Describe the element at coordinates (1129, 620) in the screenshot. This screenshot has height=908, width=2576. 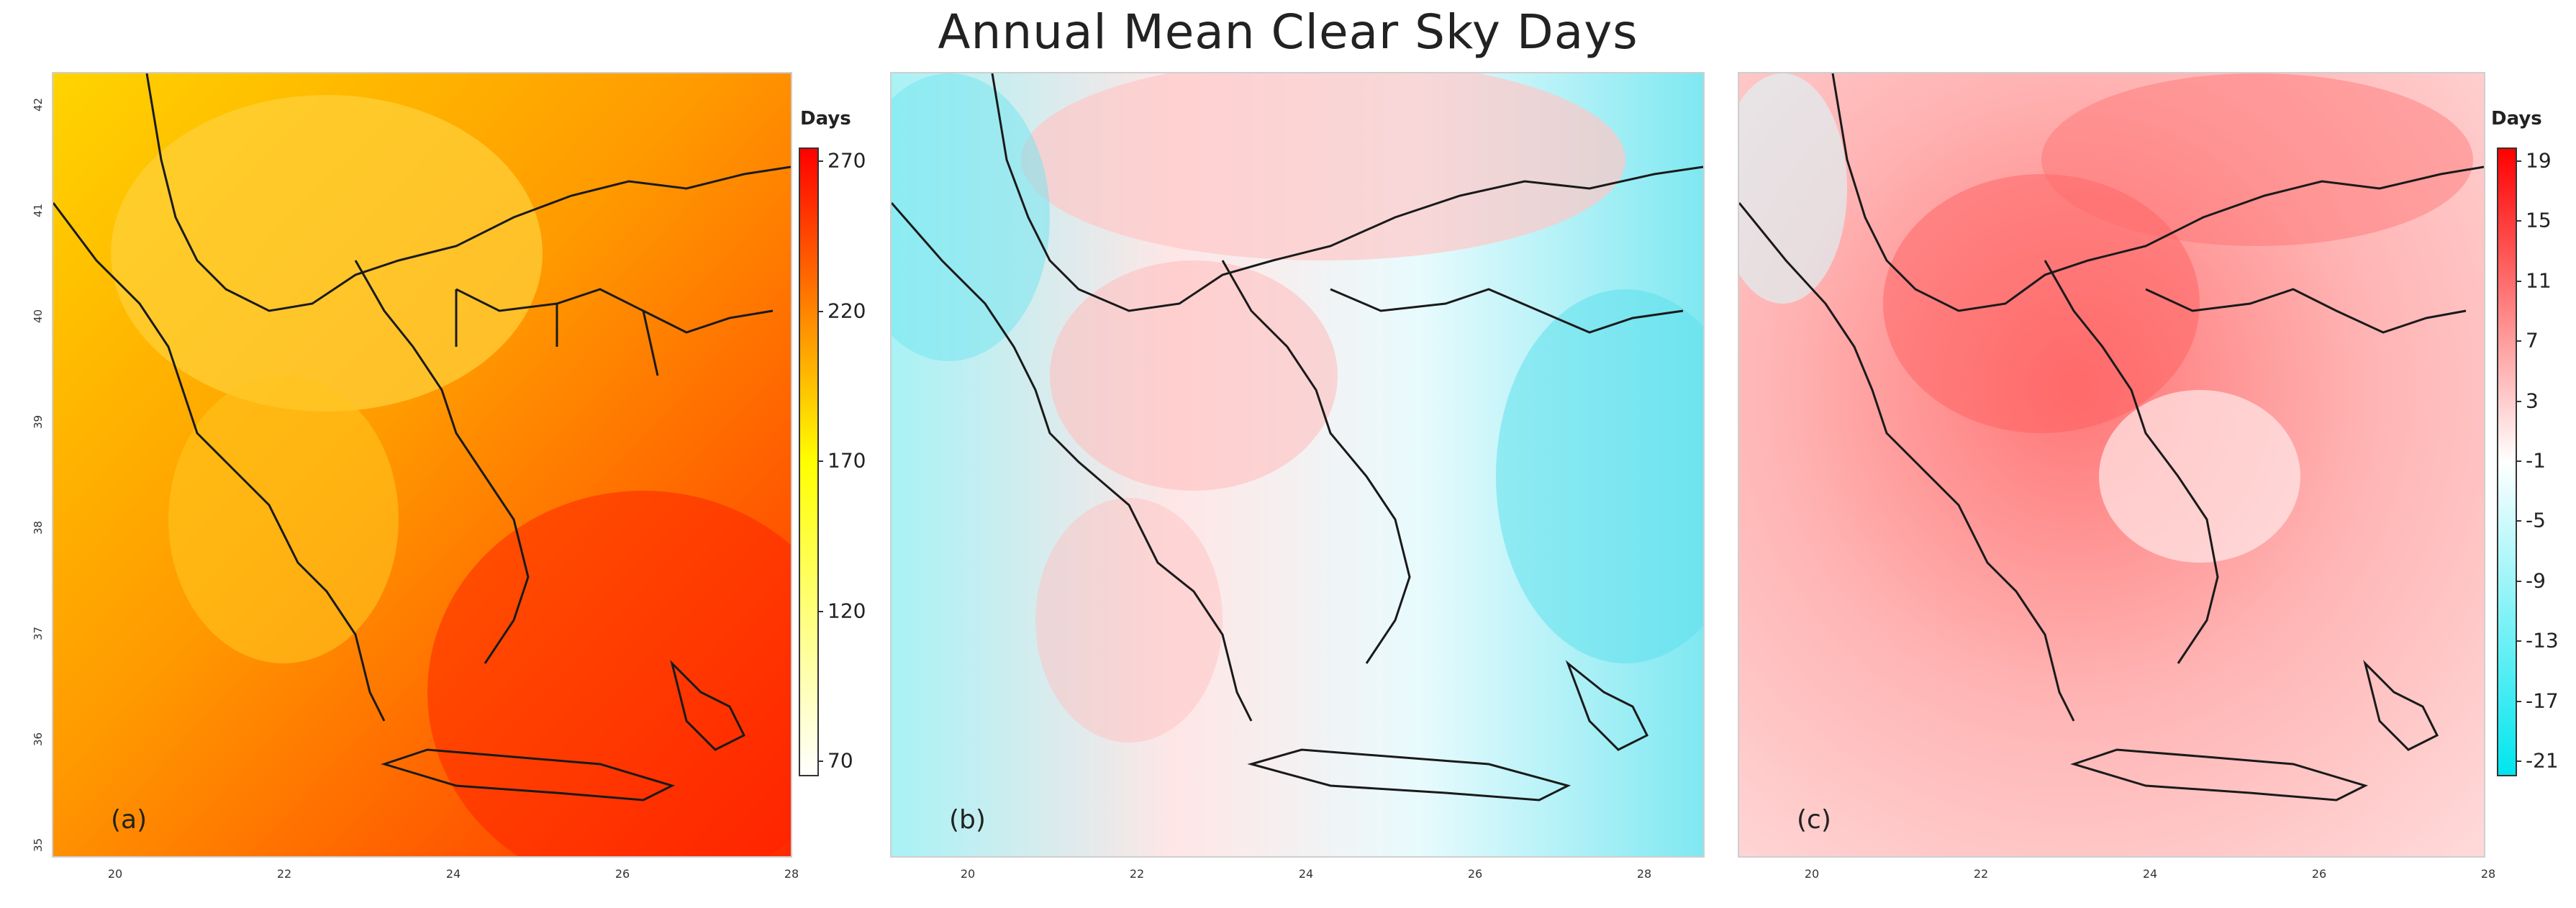
I see `positive-region-b3` at that location.